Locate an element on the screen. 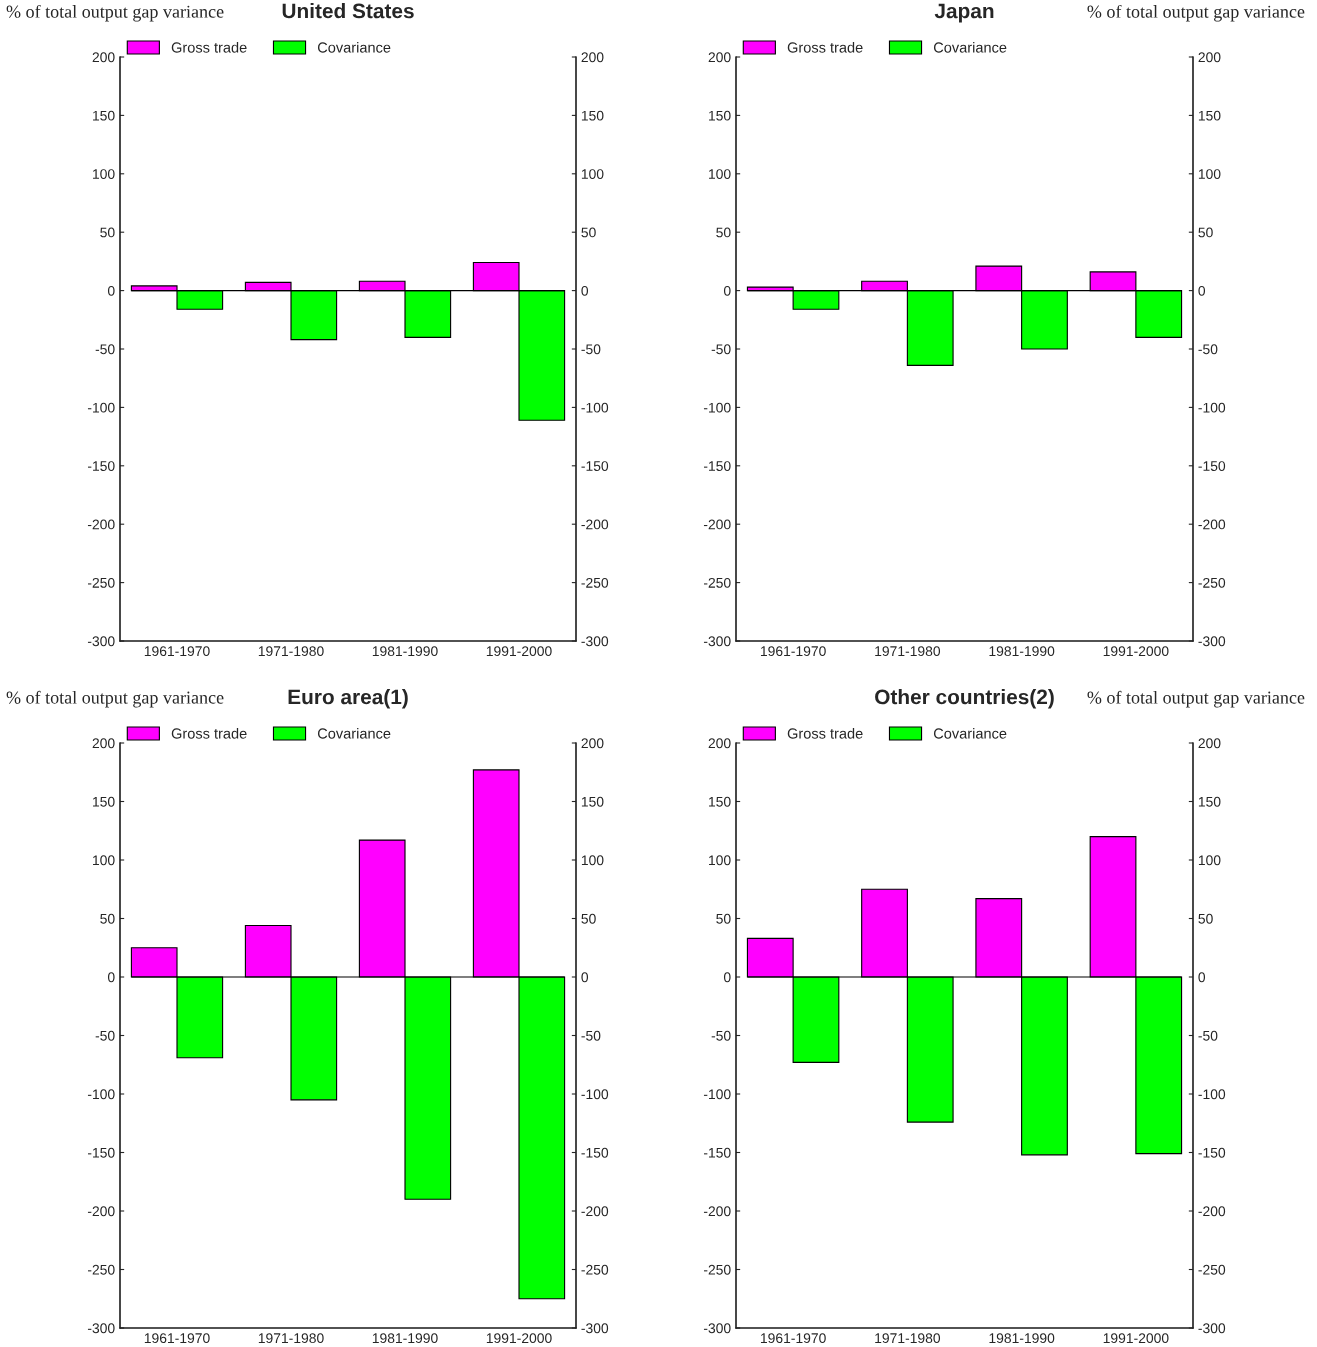 This screenshot has height=1347, width=1317. chart-title: Other countries(2) is located at coordinates (964, 699).